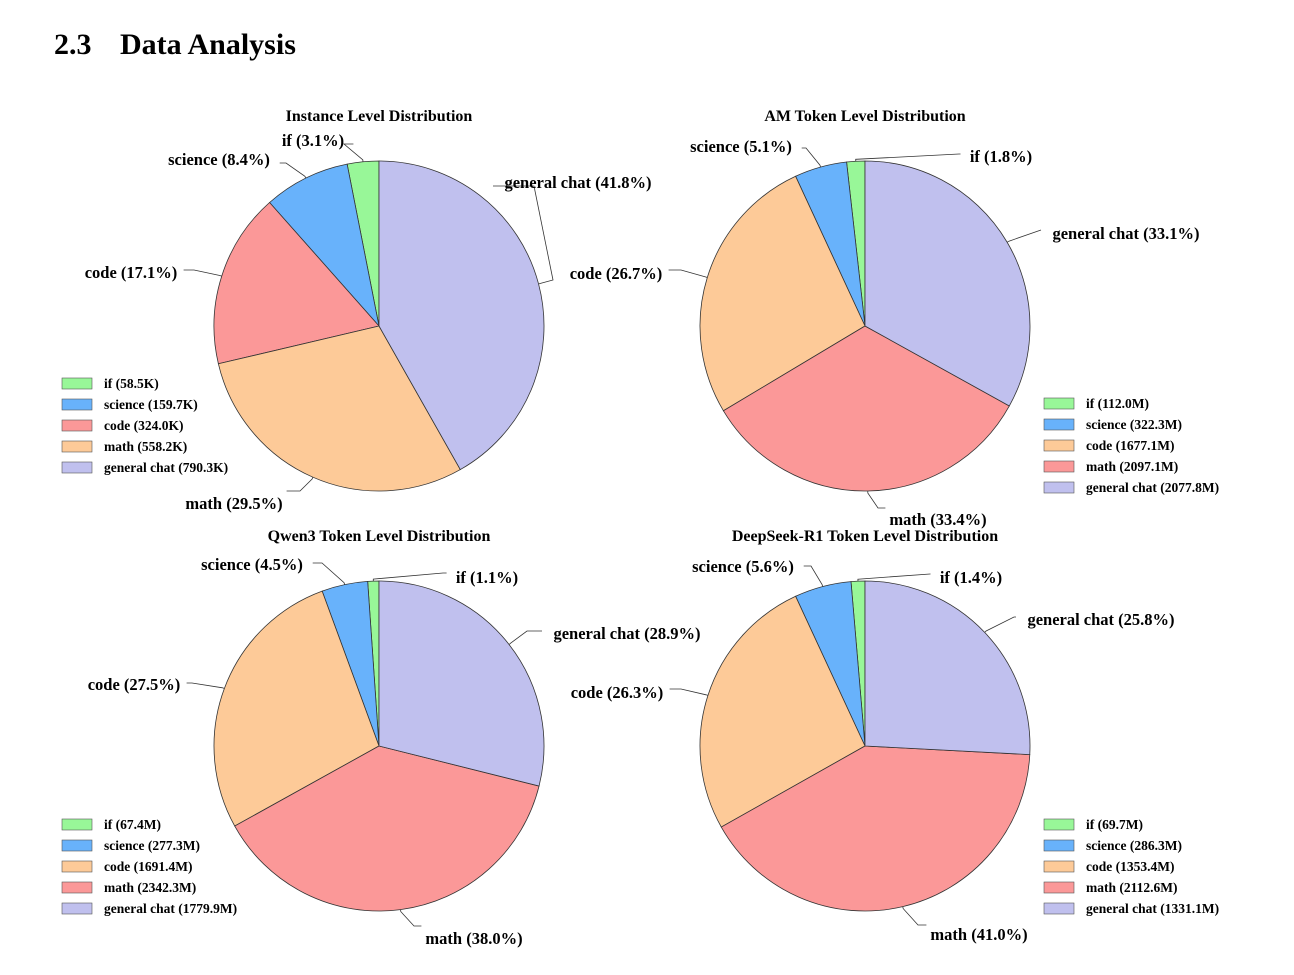  I want to click on legend-entry: code (324.0K), so click(143, 425).